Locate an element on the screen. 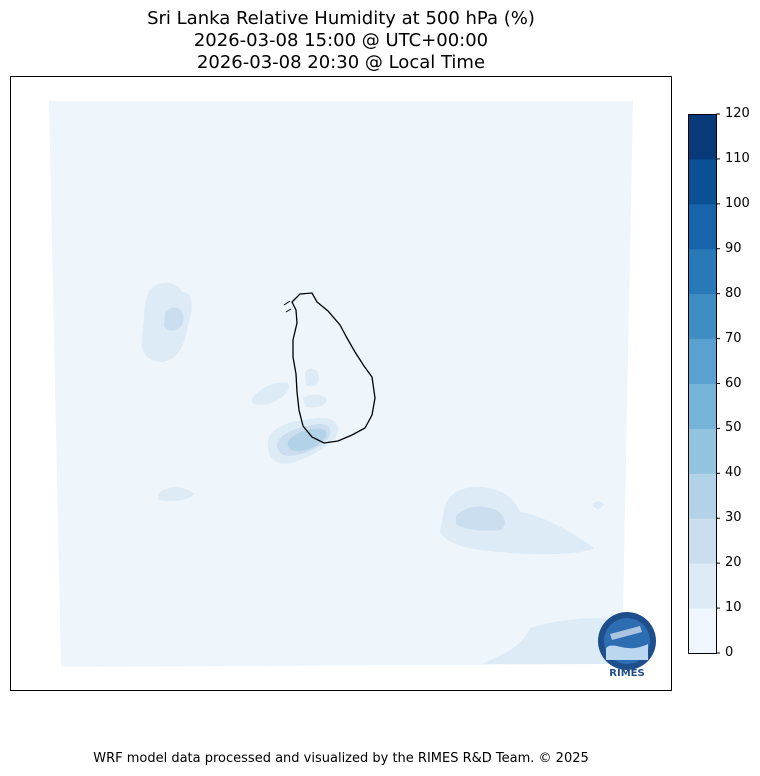 This screenshot has width=760, height=776. colorbar-tick-label: 60 is located at coordinates (733, 383).